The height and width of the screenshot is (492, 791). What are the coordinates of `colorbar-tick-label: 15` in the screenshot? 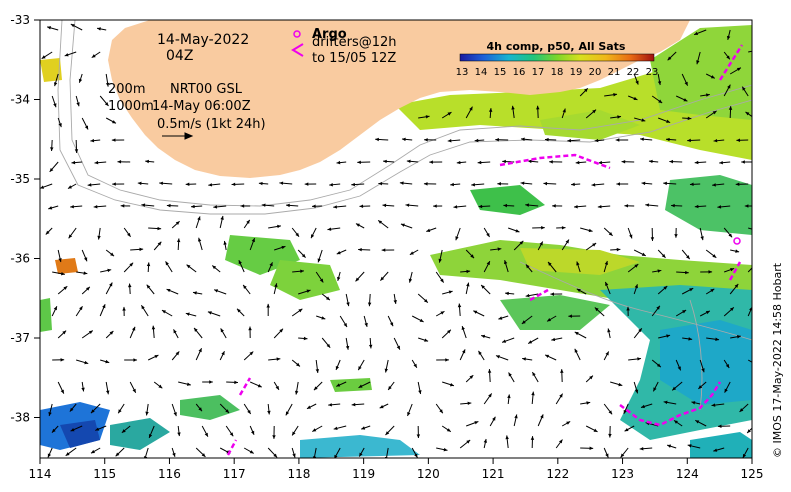 It's located at (500, 72).